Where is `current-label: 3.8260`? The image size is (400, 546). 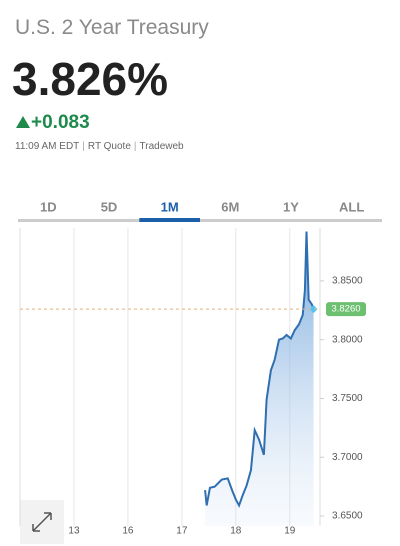 current-label: 3.8260 is located at coordinates (345, 309).